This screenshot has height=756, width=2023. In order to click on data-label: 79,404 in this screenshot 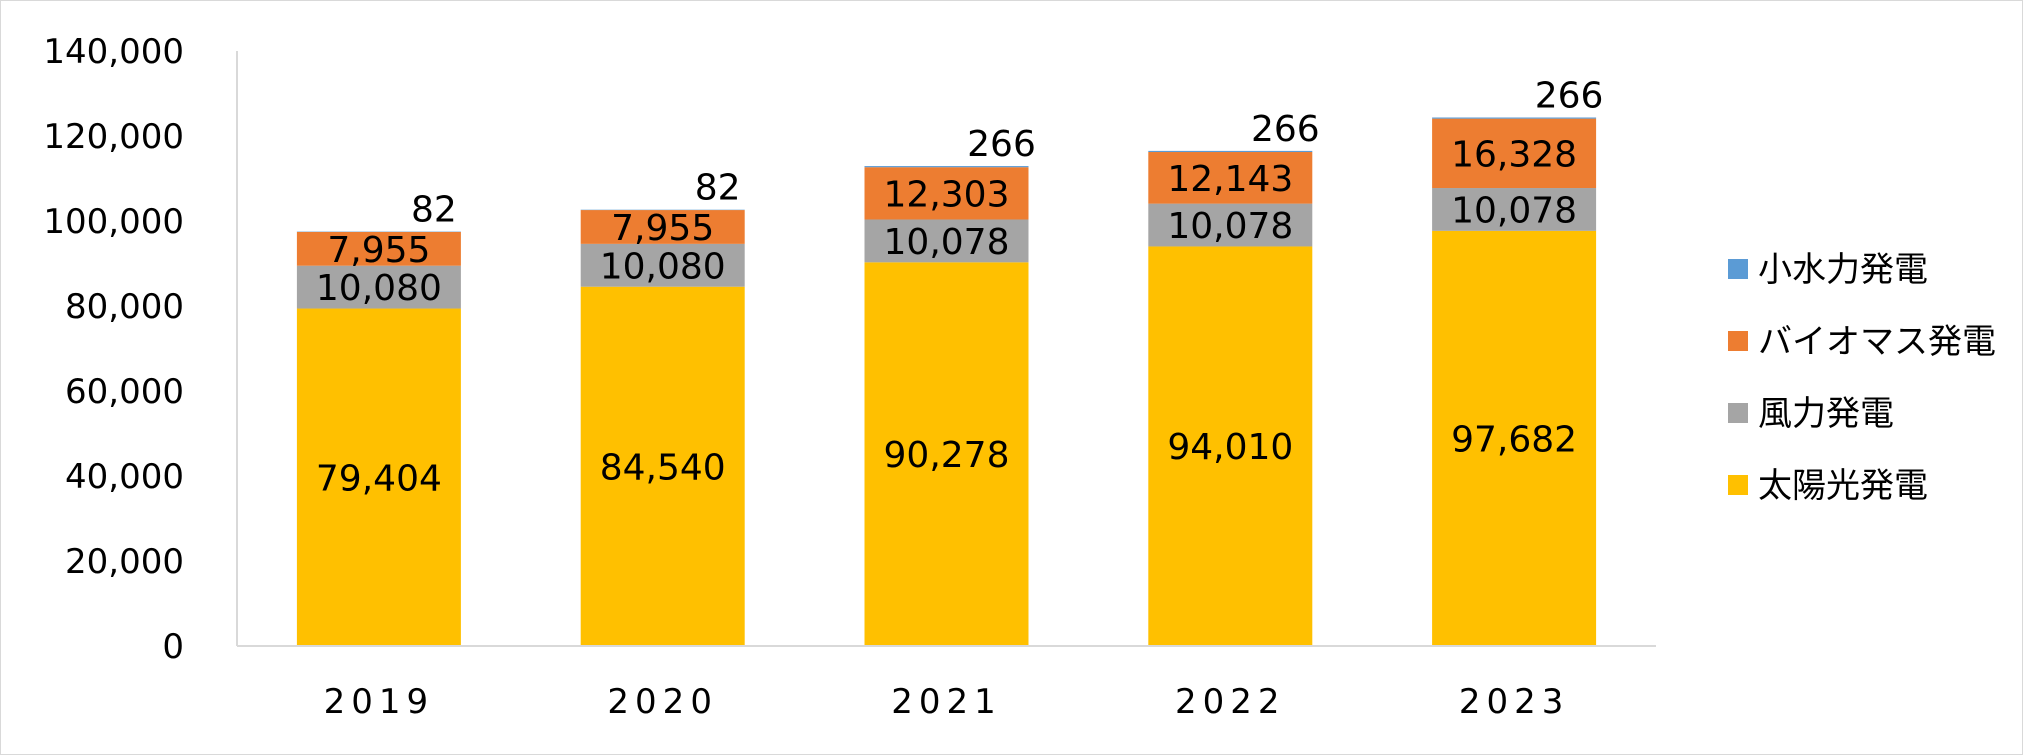, I will do `click(379, 478)`.